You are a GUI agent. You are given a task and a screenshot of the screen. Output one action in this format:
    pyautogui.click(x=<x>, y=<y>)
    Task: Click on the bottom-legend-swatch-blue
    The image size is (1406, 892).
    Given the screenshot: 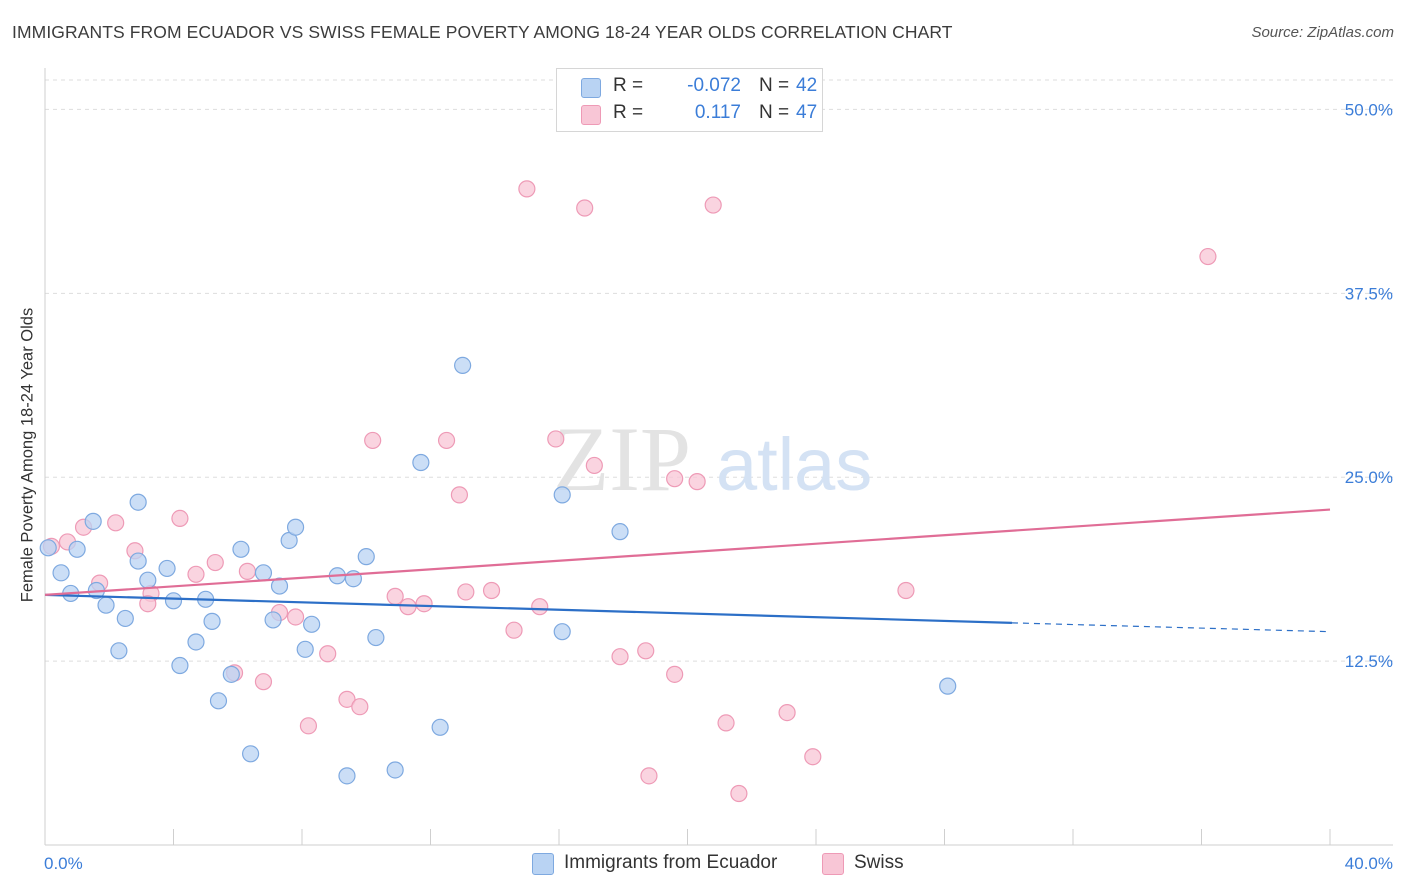 What is the action you would take?
    pyautogui.click(x=543, y=864)
    